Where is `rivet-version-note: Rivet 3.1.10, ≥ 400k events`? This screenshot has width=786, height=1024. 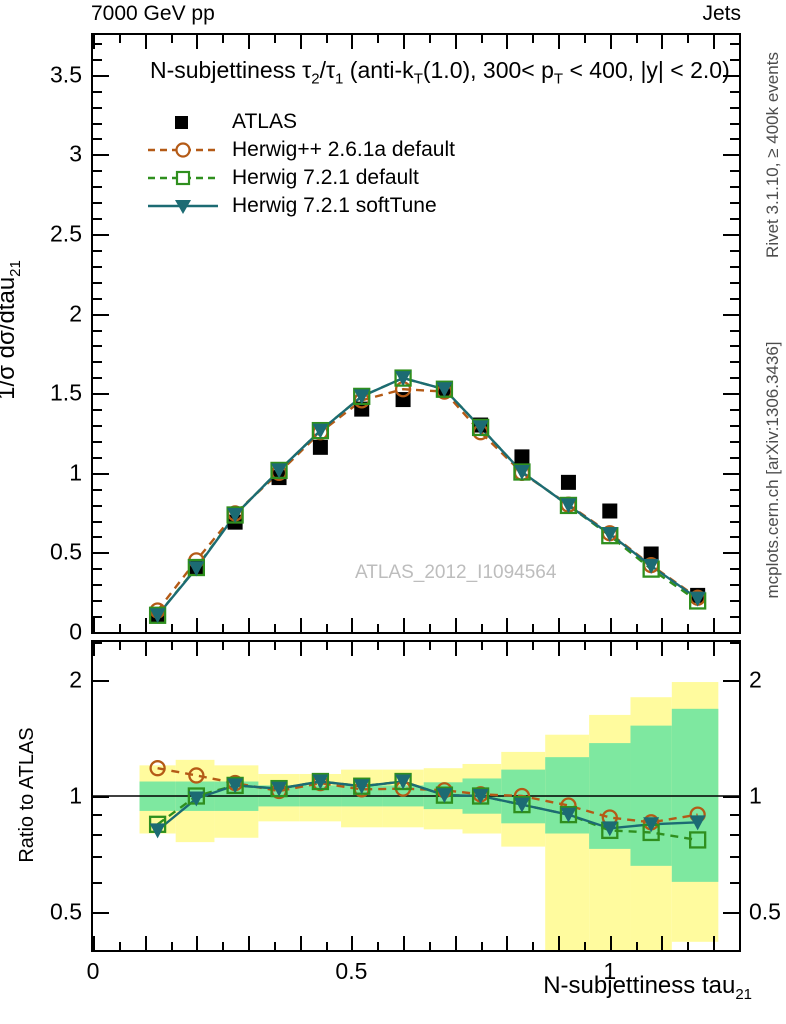
rivet-version-note: Rivet 3.1.10, ≥ 400k events is located at coordinates (772, 155).